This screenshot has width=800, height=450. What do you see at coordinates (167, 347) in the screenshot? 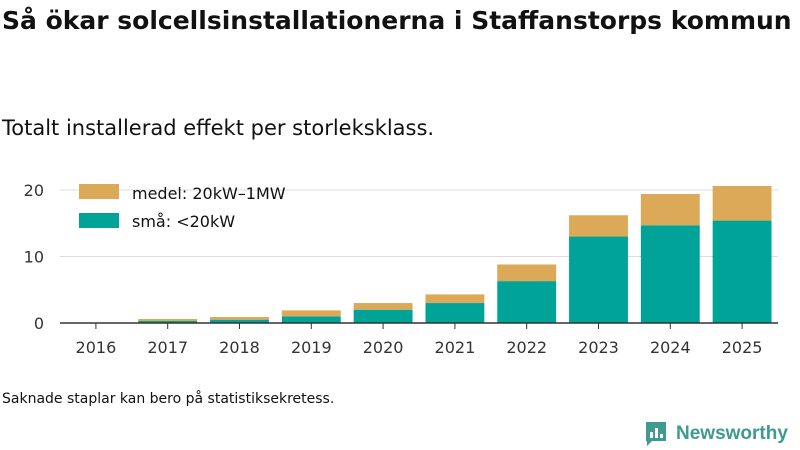
I see `x-tick-label: 2017` at bounding box center [167, 347].